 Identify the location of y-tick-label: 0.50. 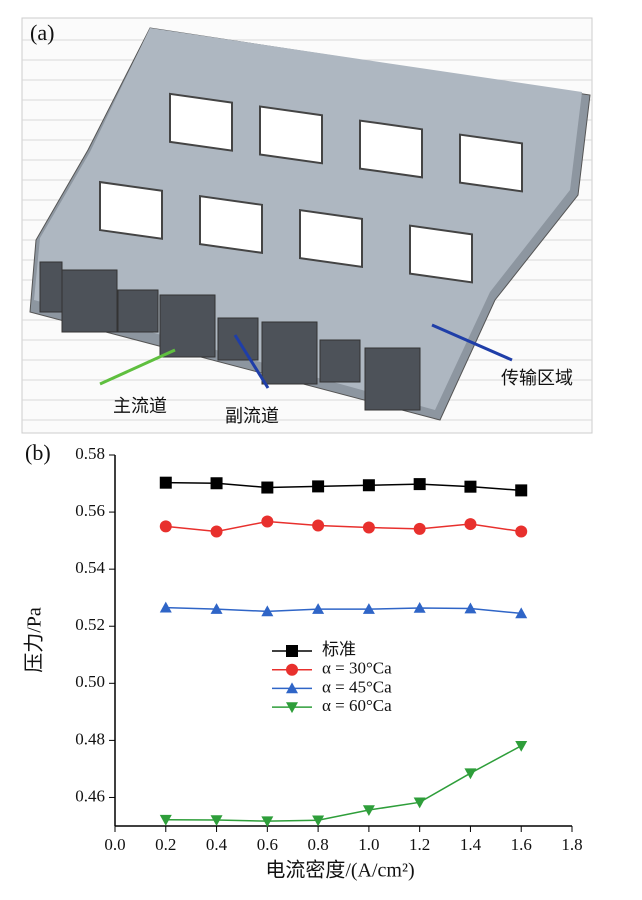
(90, 681).